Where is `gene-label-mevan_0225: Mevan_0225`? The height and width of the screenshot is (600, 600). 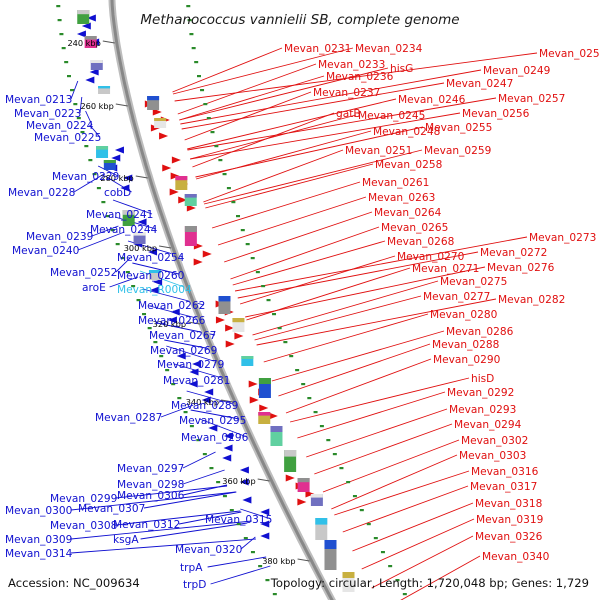
gene-label-mevan_0225: Mevan_0225 is located at coordinates (67, 138).